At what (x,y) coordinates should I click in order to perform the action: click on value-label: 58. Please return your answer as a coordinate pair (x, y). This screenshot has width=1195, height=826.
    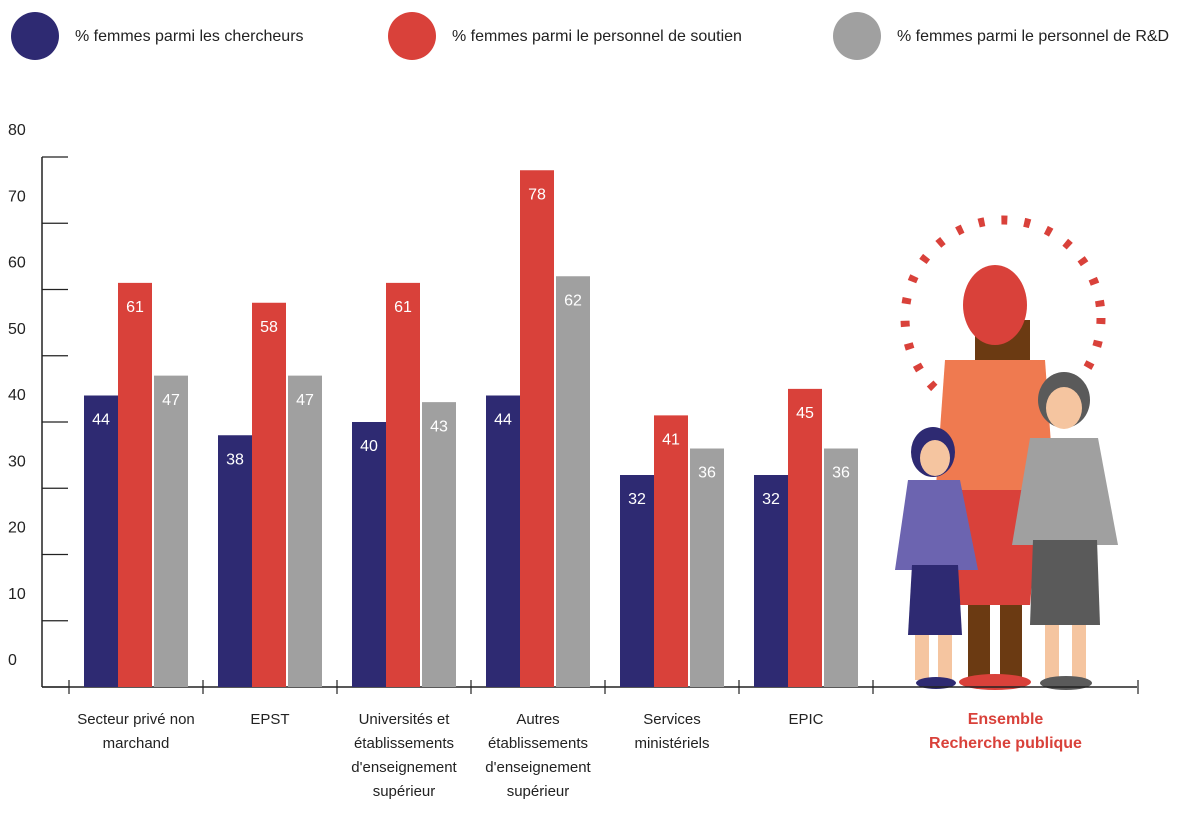
    Looking at the image, I should click on (269, 327).